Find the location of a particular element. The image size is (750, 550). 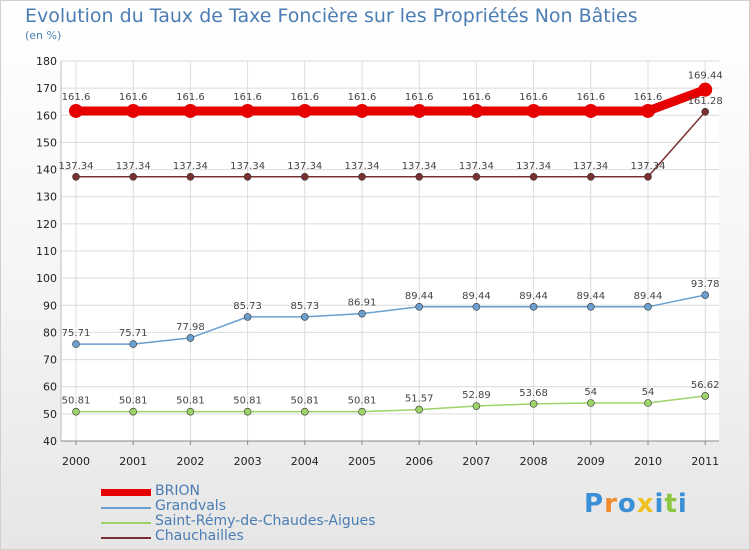

legend-label: Chauchailles is located at coordinates (199, 536).